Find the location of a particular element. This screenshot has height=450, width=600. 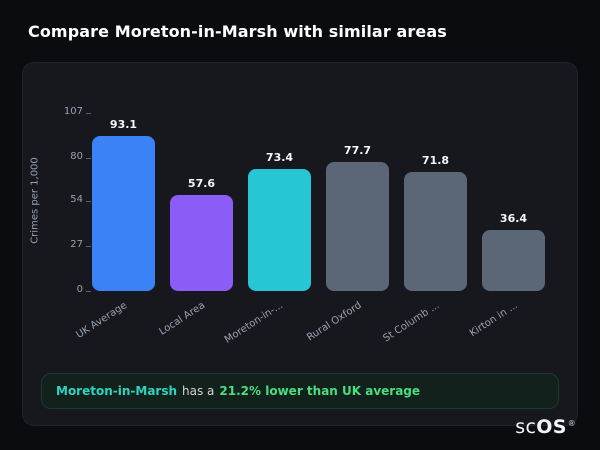

bar-value-label: 73.4 is located at coordinates (279, 157).